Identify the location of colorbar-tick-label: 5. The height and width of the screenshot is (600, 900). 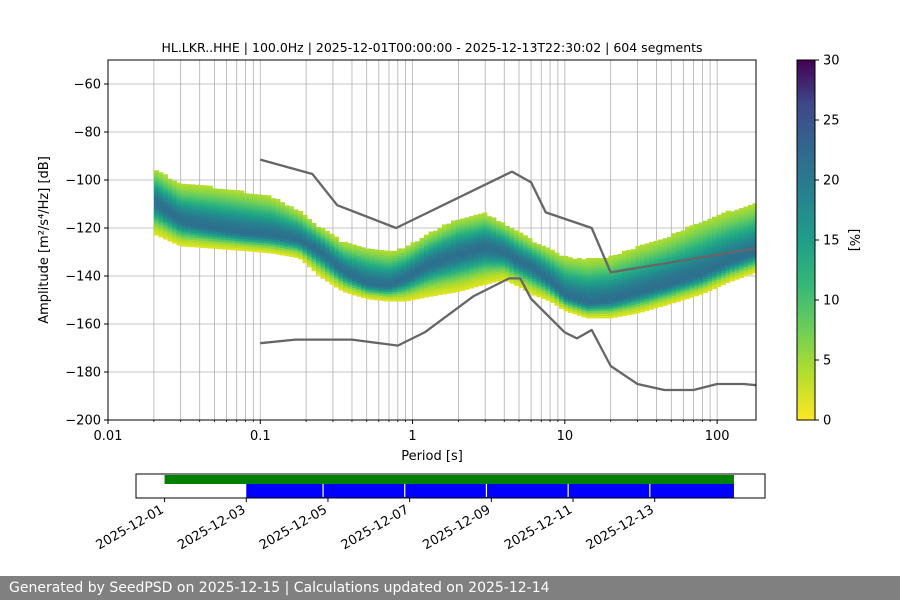
(827, 361).